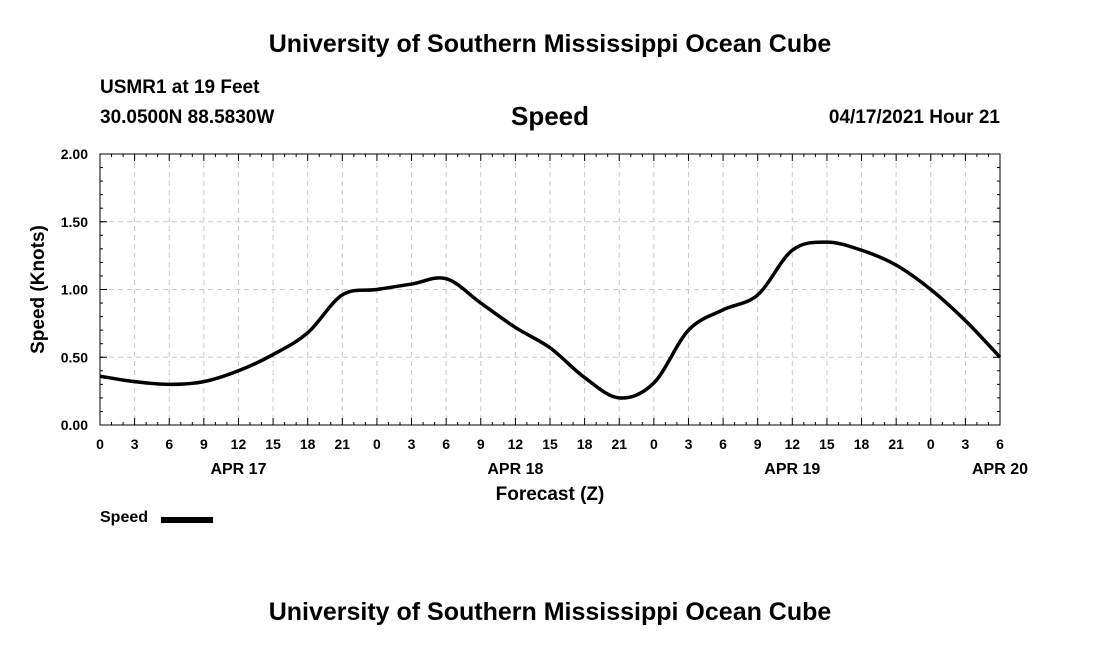 The height and width of the screenshot is (650, 1100). Describe the element at coordinates (74, 425) in the screenshot. I see `y-tick-label: 0.00` at that location.